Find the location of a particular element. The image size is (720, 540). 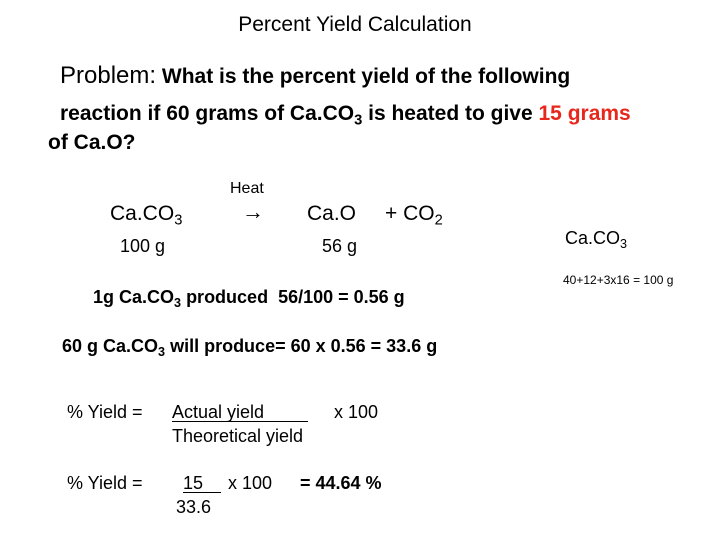

reactant-mass: 100 g is located at coordinates (143, 246).